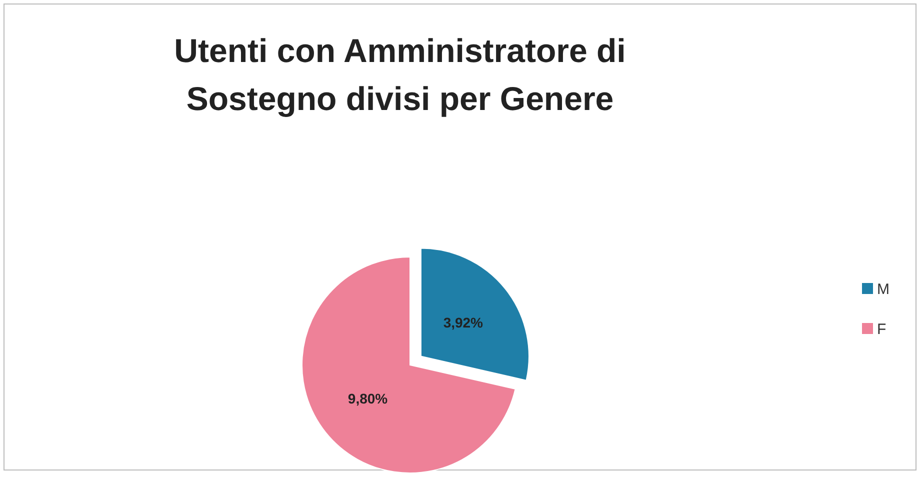  What do you see at coordinates (463, 322) in the screenshot?
I see `data-label: 3,92%` at bounding box center [463, 322].